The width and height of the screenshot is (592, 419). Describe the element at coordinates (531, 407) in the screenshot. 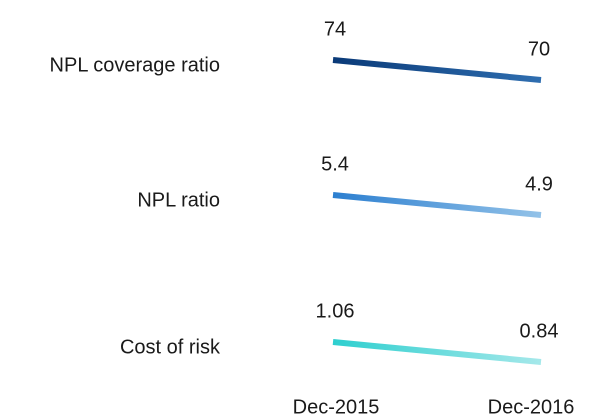

I see `x-tick-label: Dec-2016` at that location.